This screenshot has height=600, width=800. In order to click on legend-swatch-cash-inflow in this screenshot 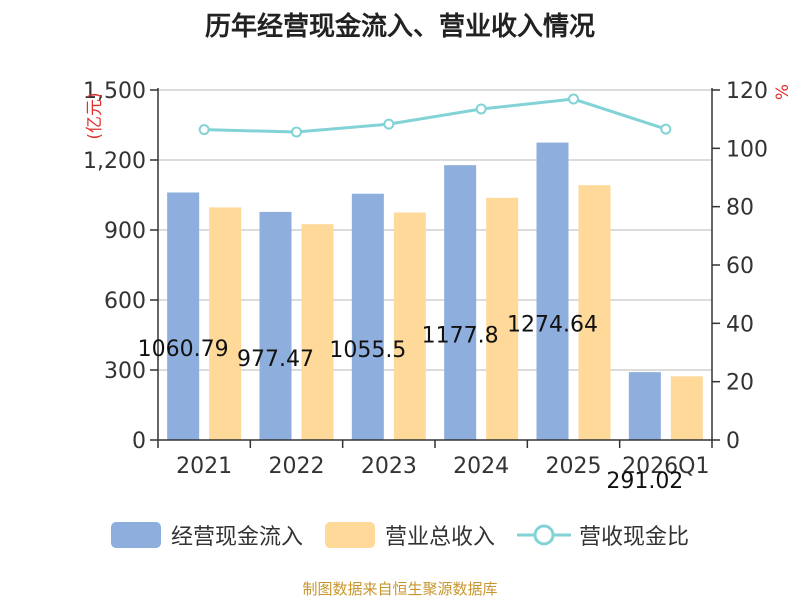, I will do `click(135, 535)`.